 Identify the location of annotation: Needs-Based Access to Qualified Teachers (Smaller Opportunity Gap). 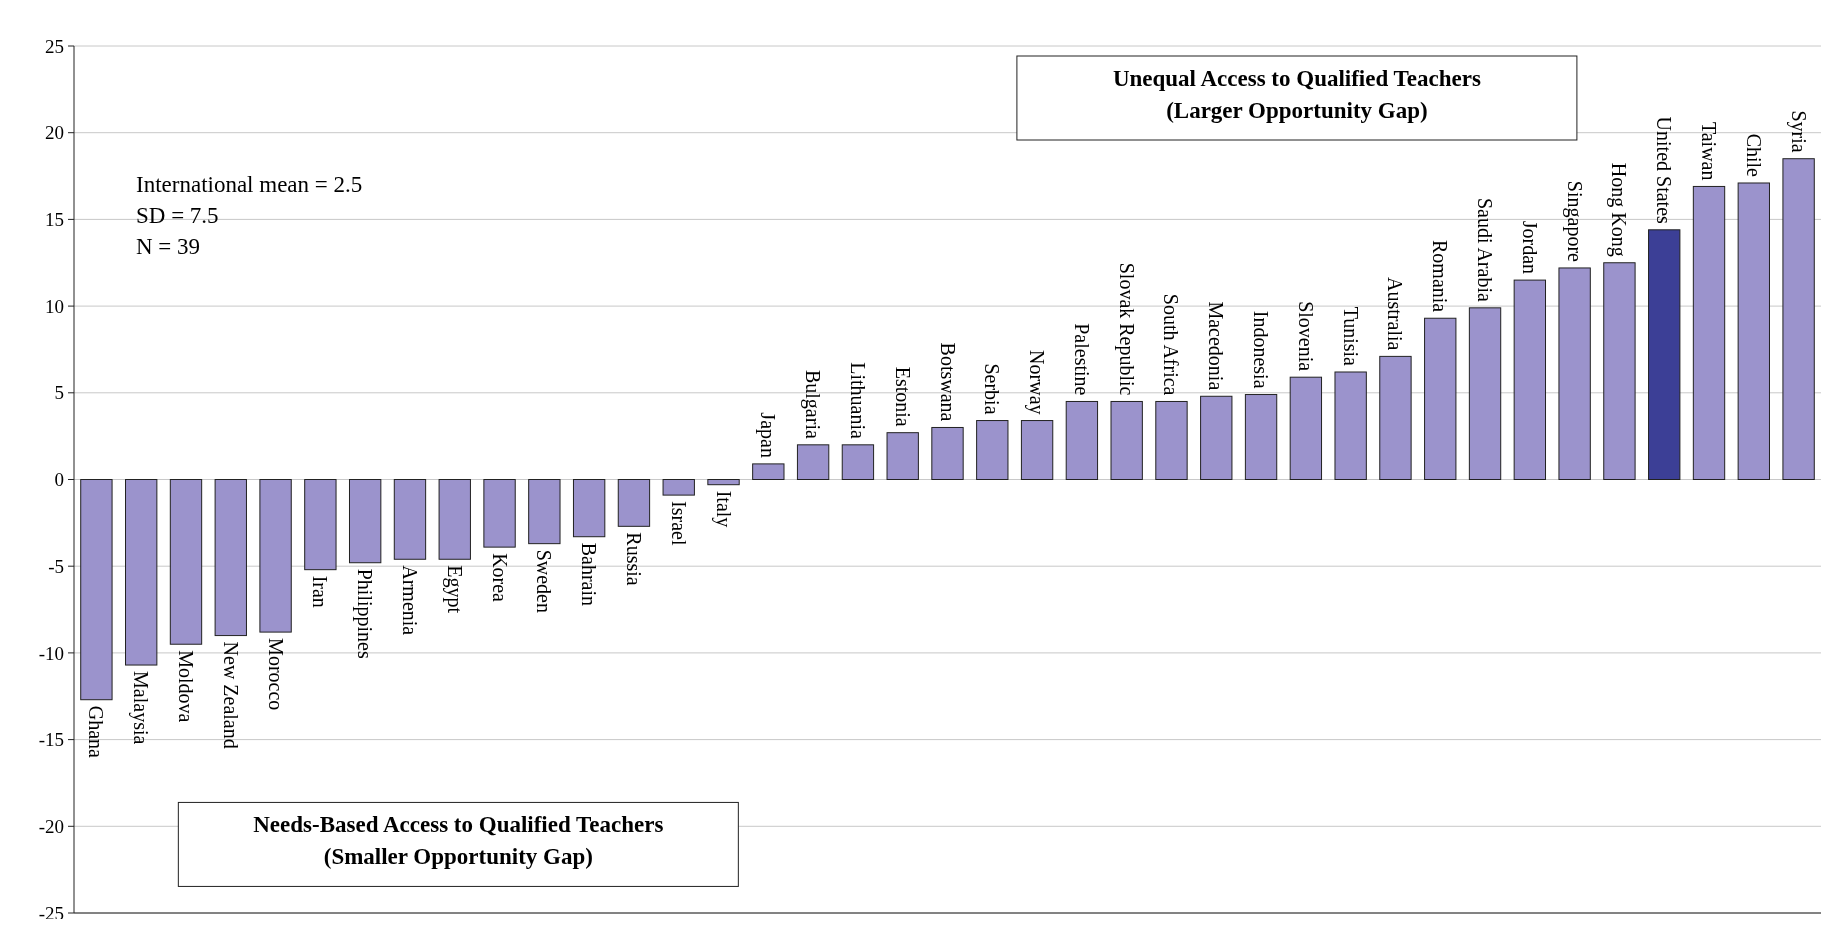
(458, 841).